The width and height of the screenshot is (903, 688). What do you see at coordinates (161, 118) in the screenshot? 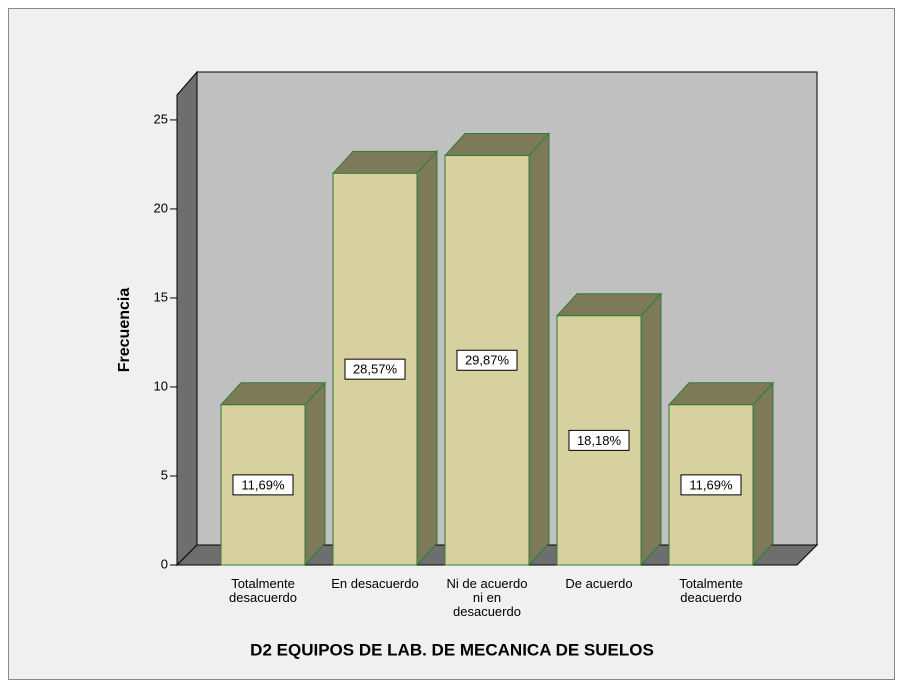
I see `y-tick-label: 25` at bounding box center [161, 118].